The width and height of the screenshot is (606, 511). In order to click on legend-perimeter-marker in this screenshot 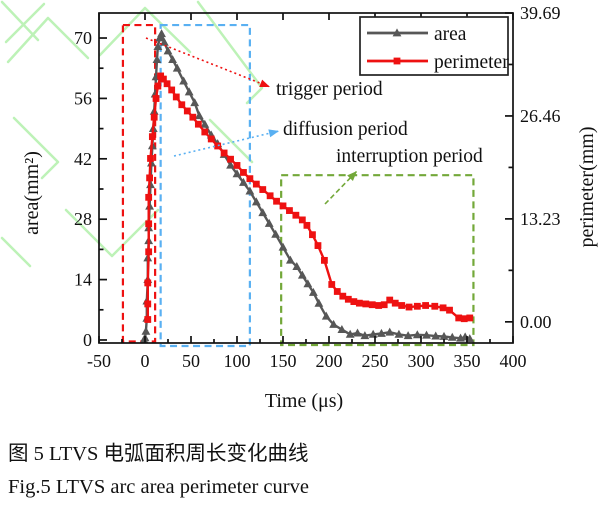, I will do `click(397, 61)`.